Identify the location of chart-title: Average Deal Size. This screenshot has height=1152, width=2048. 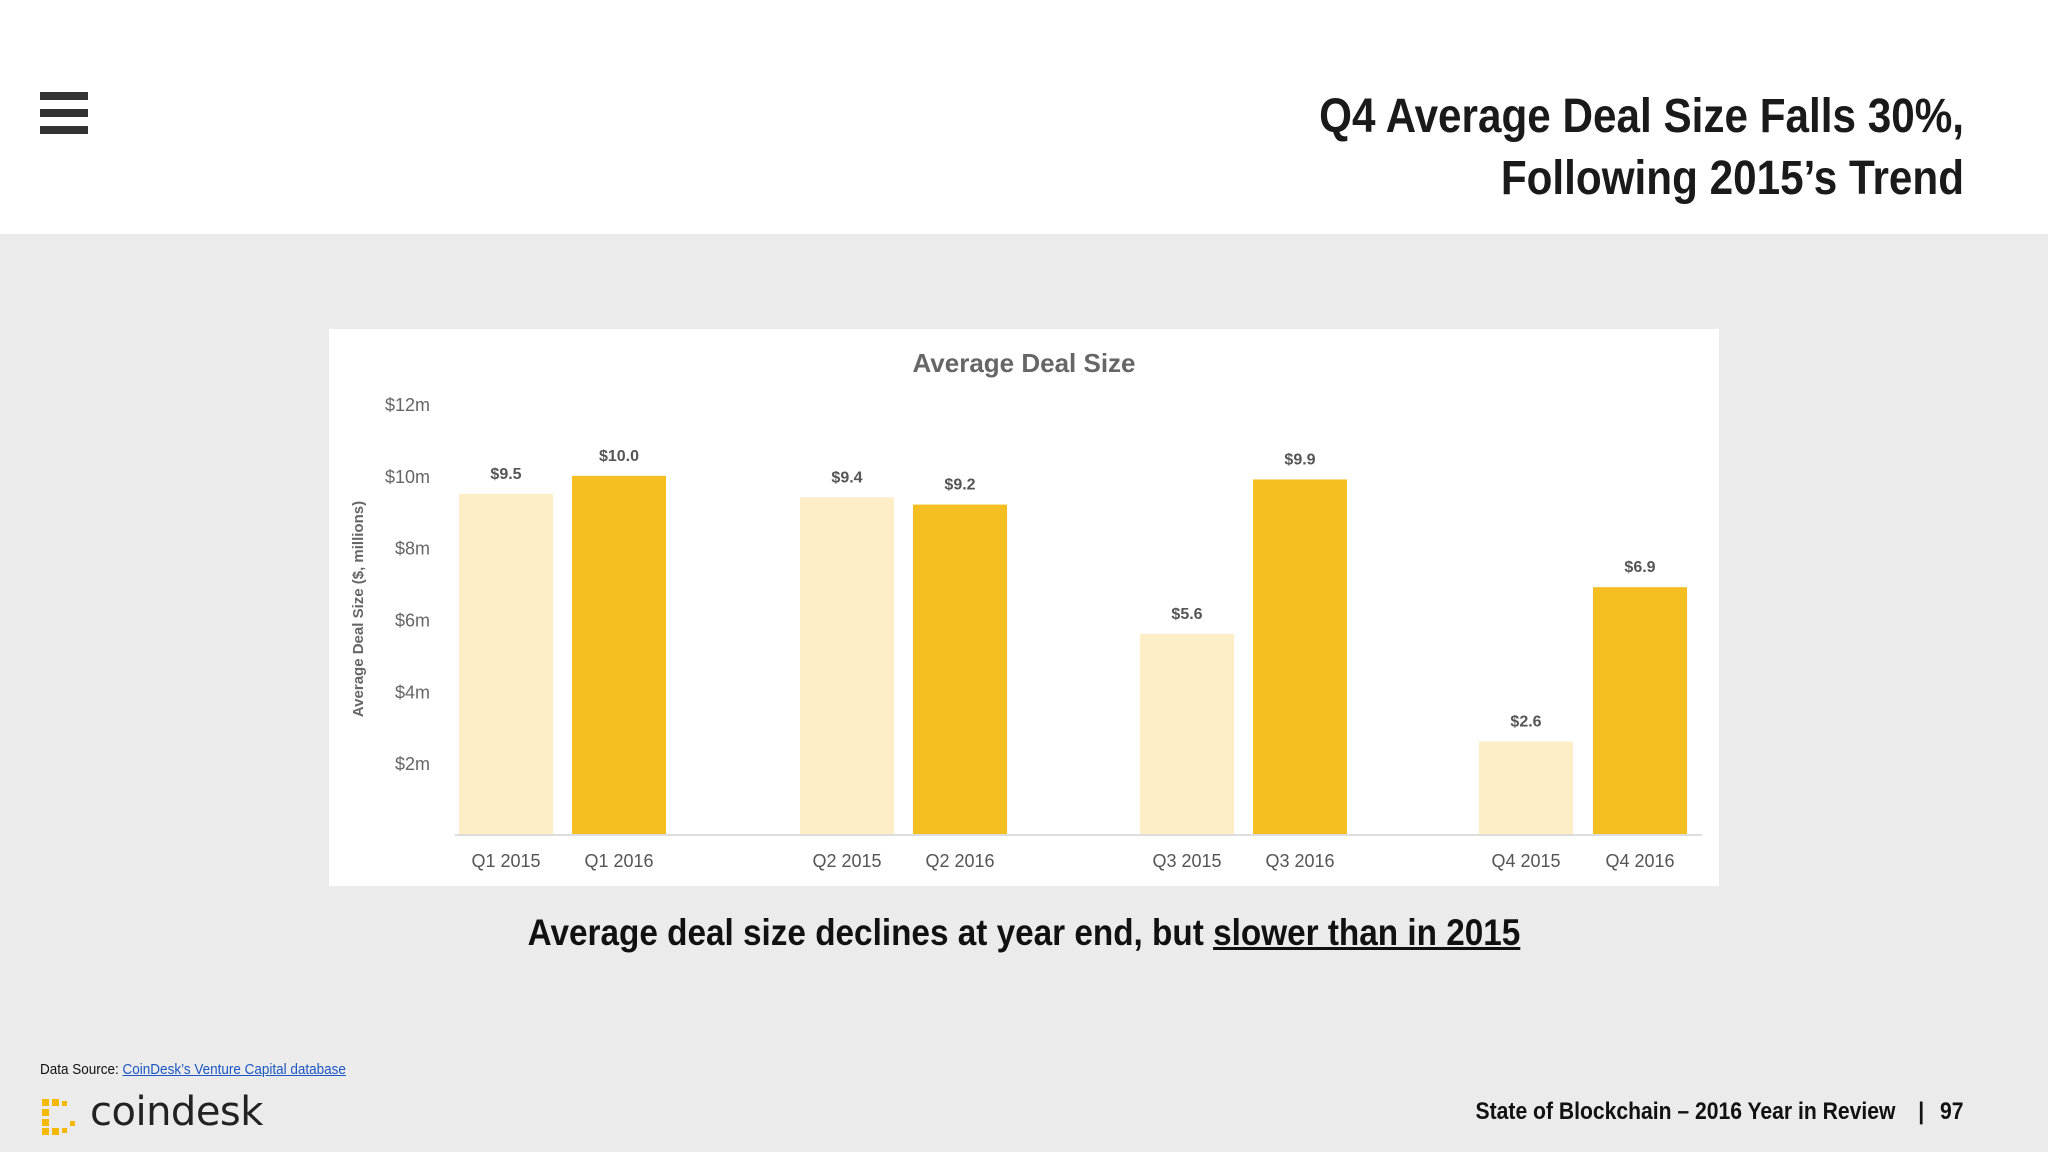
(1023, 363).